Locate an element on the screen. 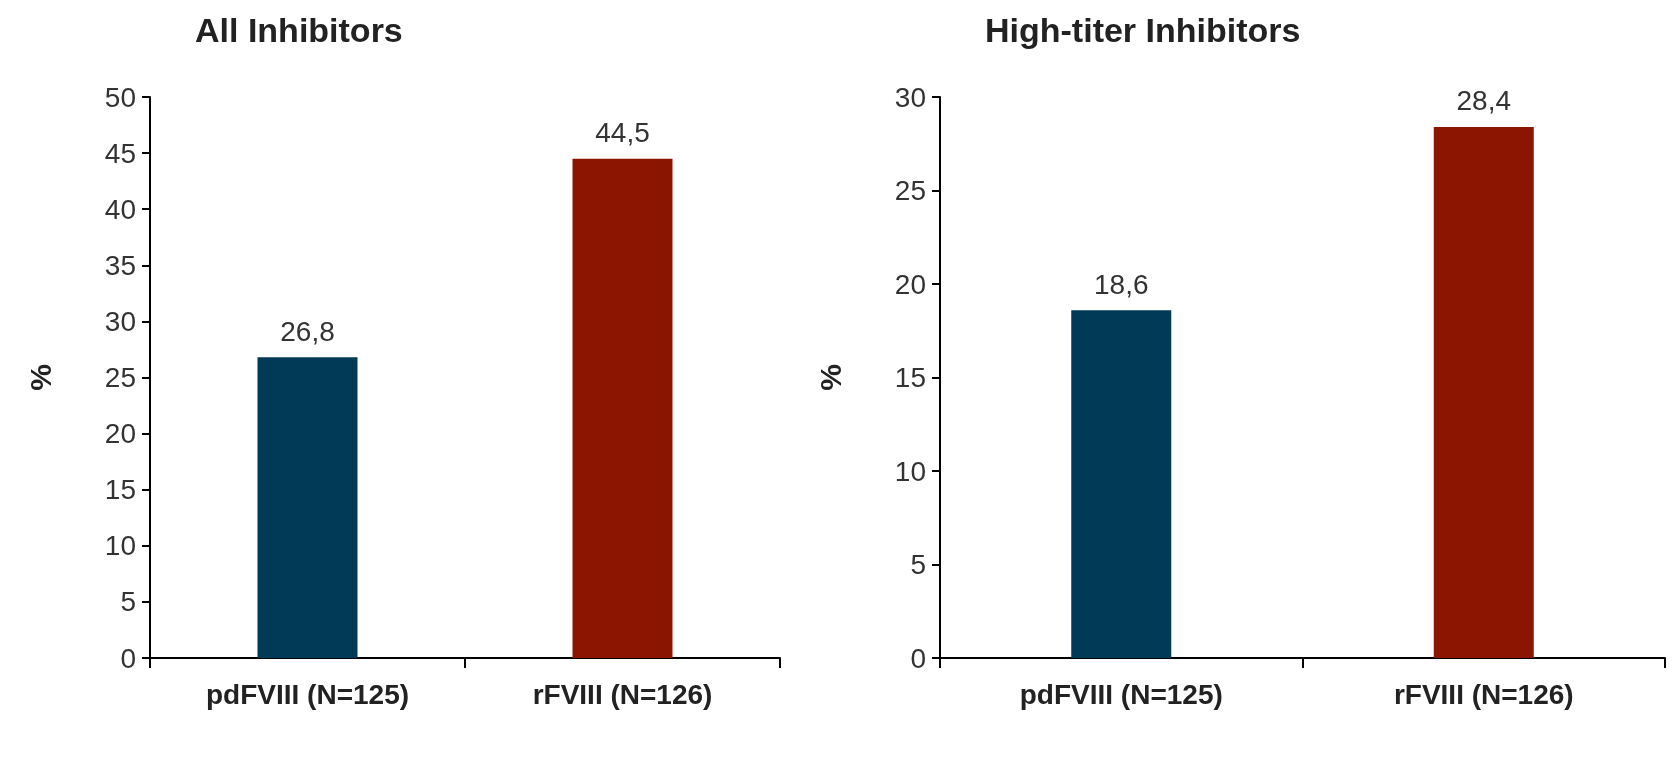 The image size is (1675, 778). y-tick-label: 35 is located at coordinates (120, 265).